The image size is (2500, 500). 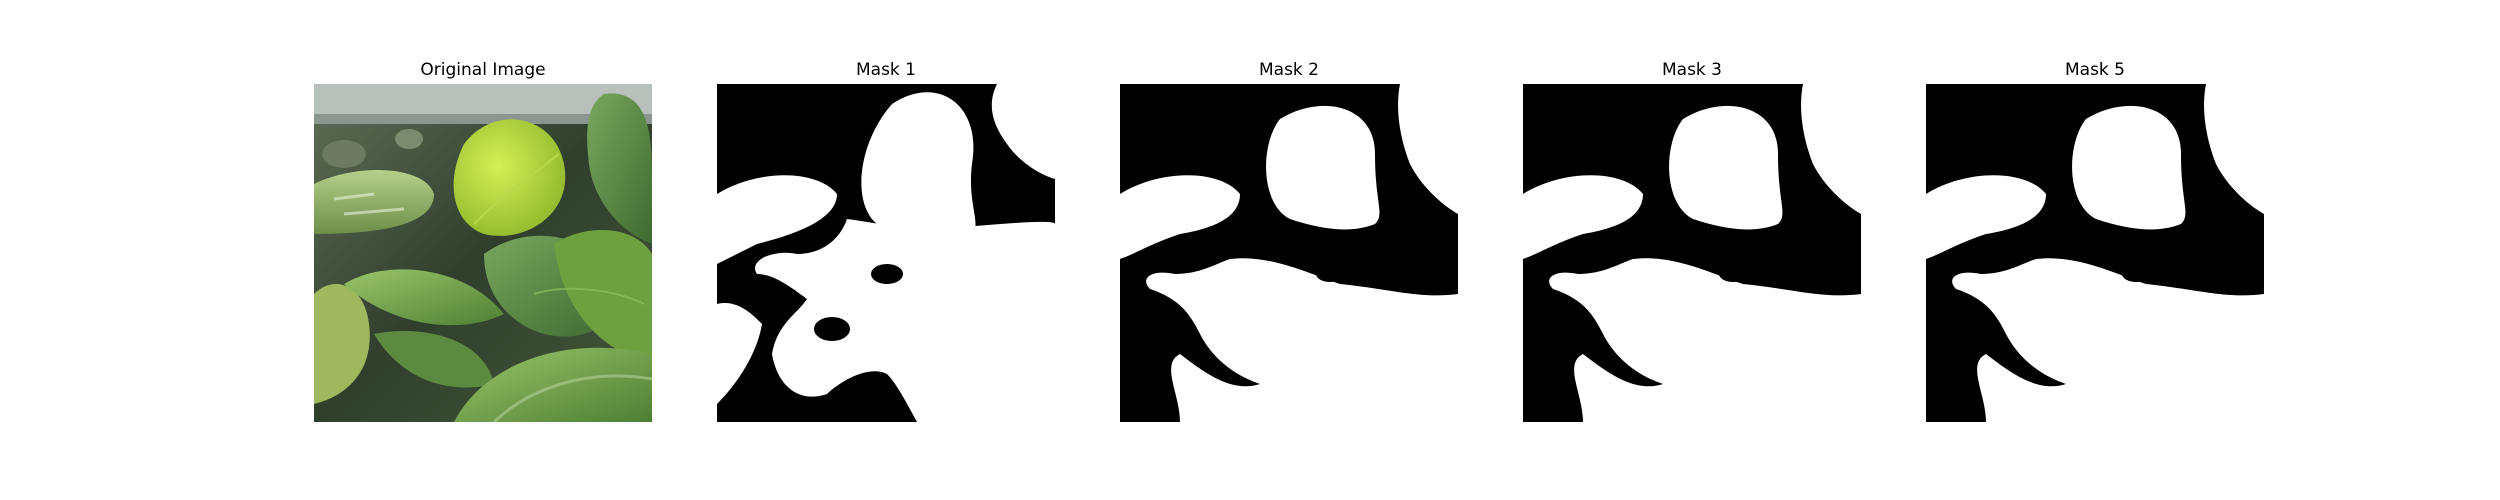 What do you see at coordinates (483, 70) in the screenshot?
I see `panel-title: Original Image` at bounding box center [483, 70].